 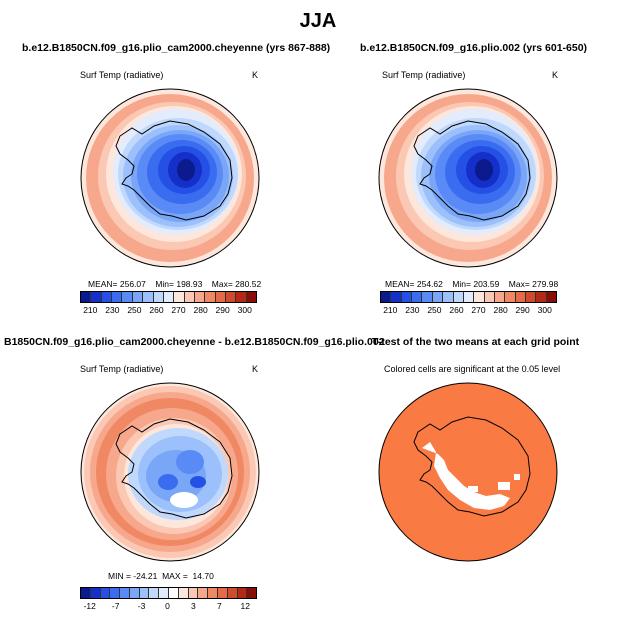 I want to click on panel-3-colorbar-ticks: -12 -7 -3 0 3 7 12, so click(x=167, y=607).